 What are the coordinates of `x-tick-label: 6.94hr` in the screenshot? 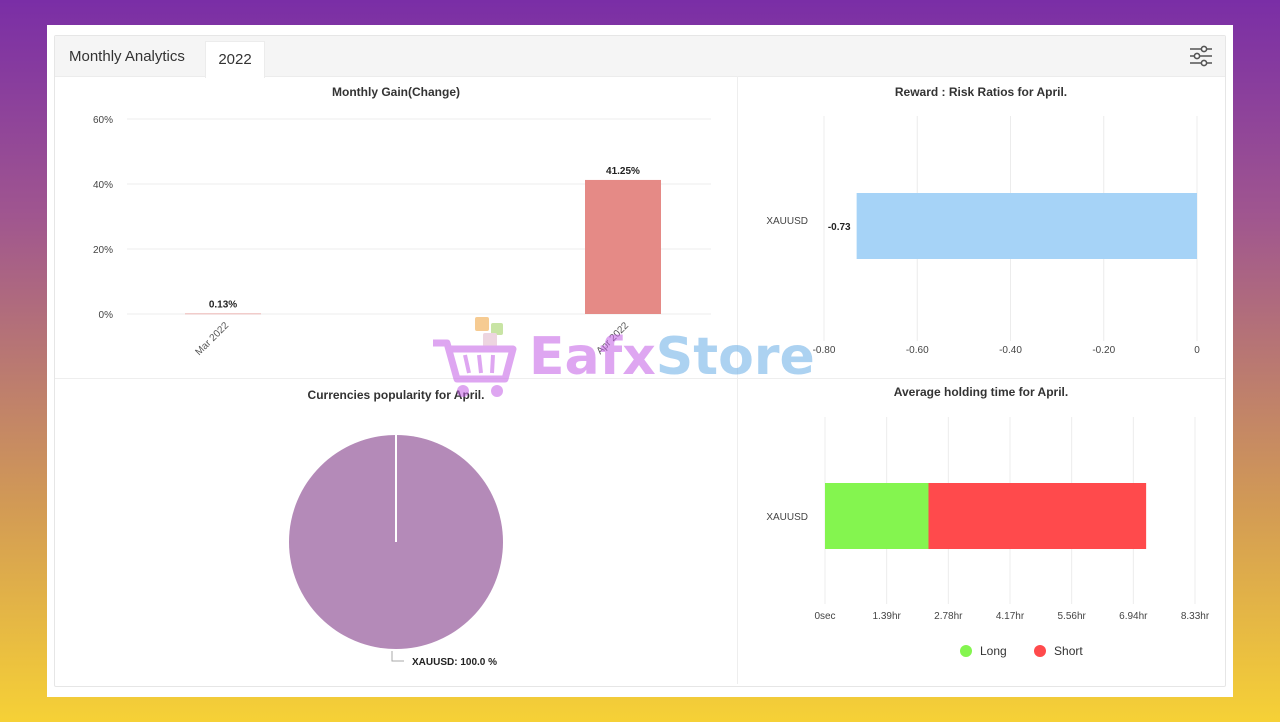 It's located at (1133, 616).